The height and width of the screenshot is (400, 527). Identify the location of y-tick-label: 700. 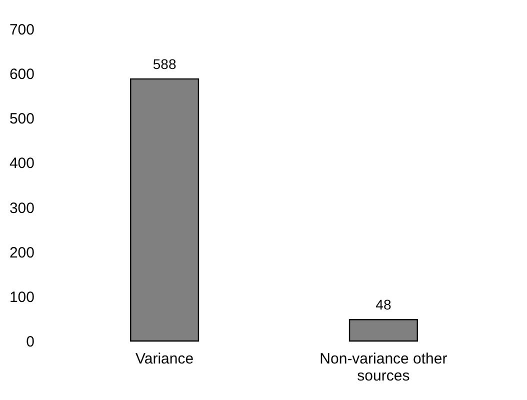
(21, 30).